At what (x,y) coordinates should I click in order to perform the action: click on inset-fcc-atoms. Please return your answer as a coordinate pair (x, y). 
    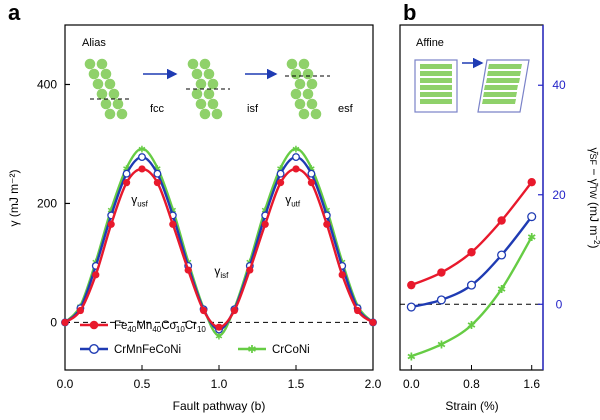
    Looking at the image, I should click on (106, 89).